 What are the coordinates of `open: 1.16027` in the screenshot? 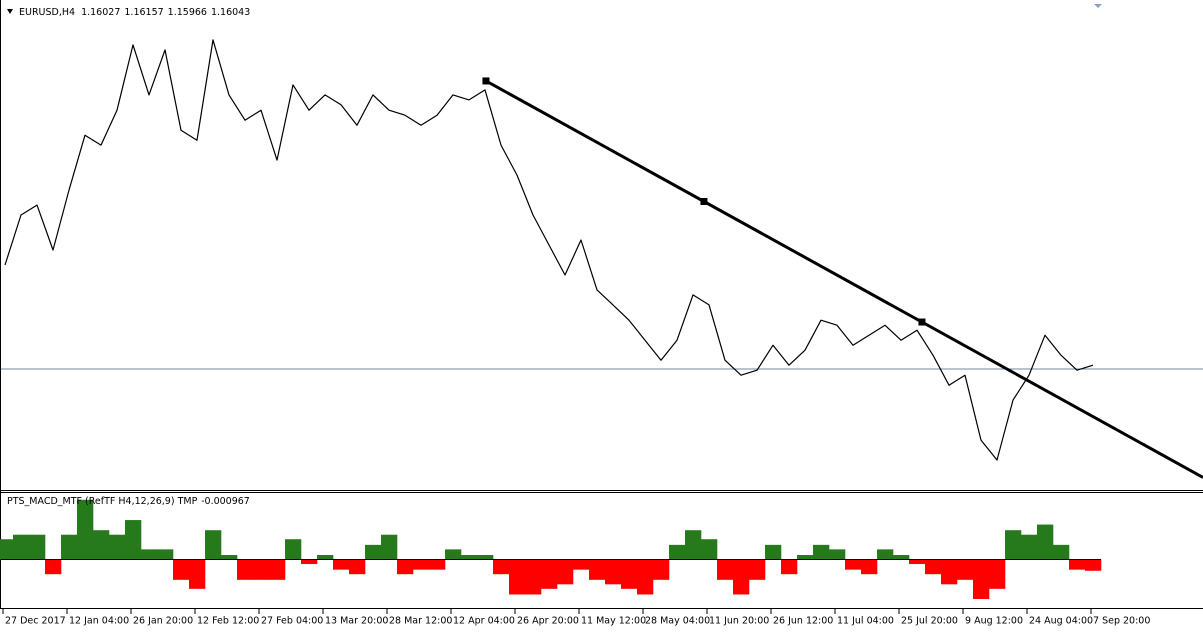 It's located at (100, 12).